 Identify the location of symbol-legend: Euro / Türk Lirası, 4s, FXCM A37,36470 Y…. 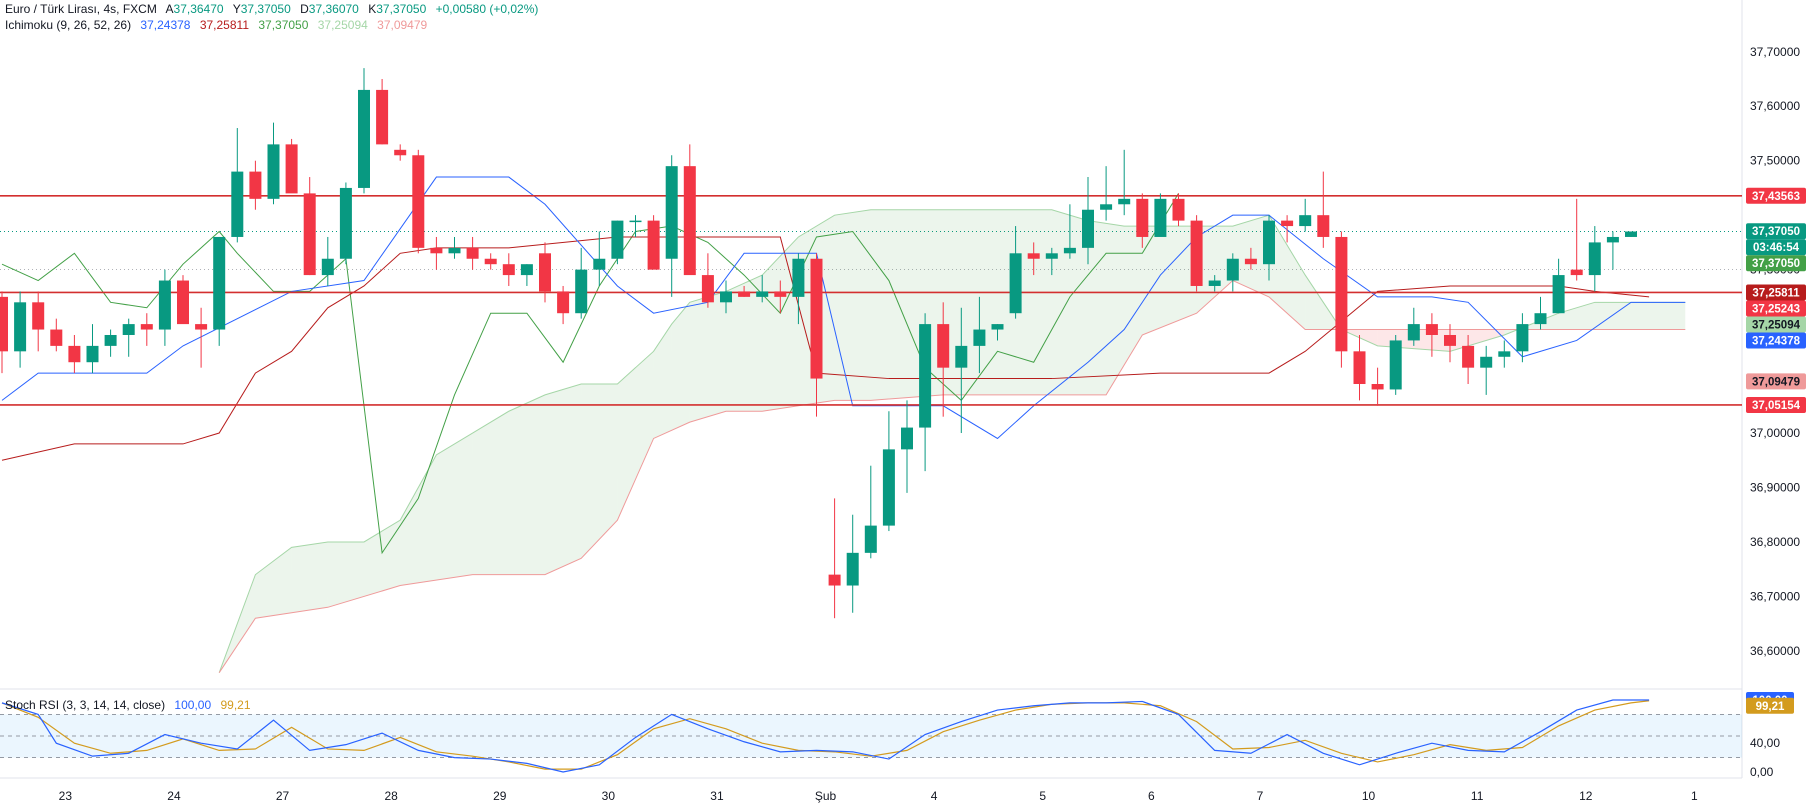
(271, 9).